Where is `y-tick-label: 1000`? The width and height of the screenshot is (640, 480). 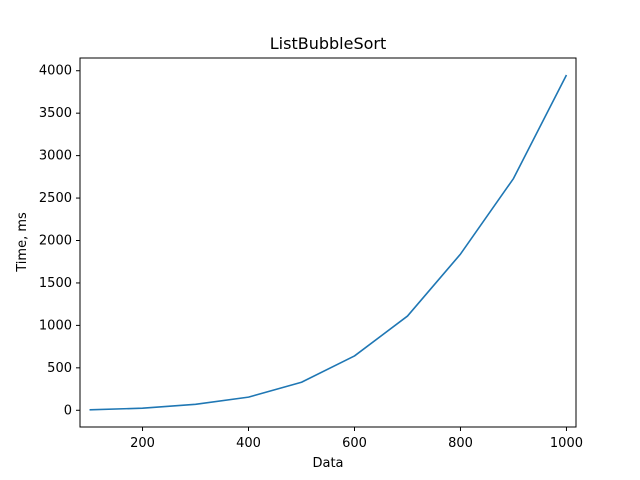 y-tick-label: 1000 is located at coordinates (55, 325).